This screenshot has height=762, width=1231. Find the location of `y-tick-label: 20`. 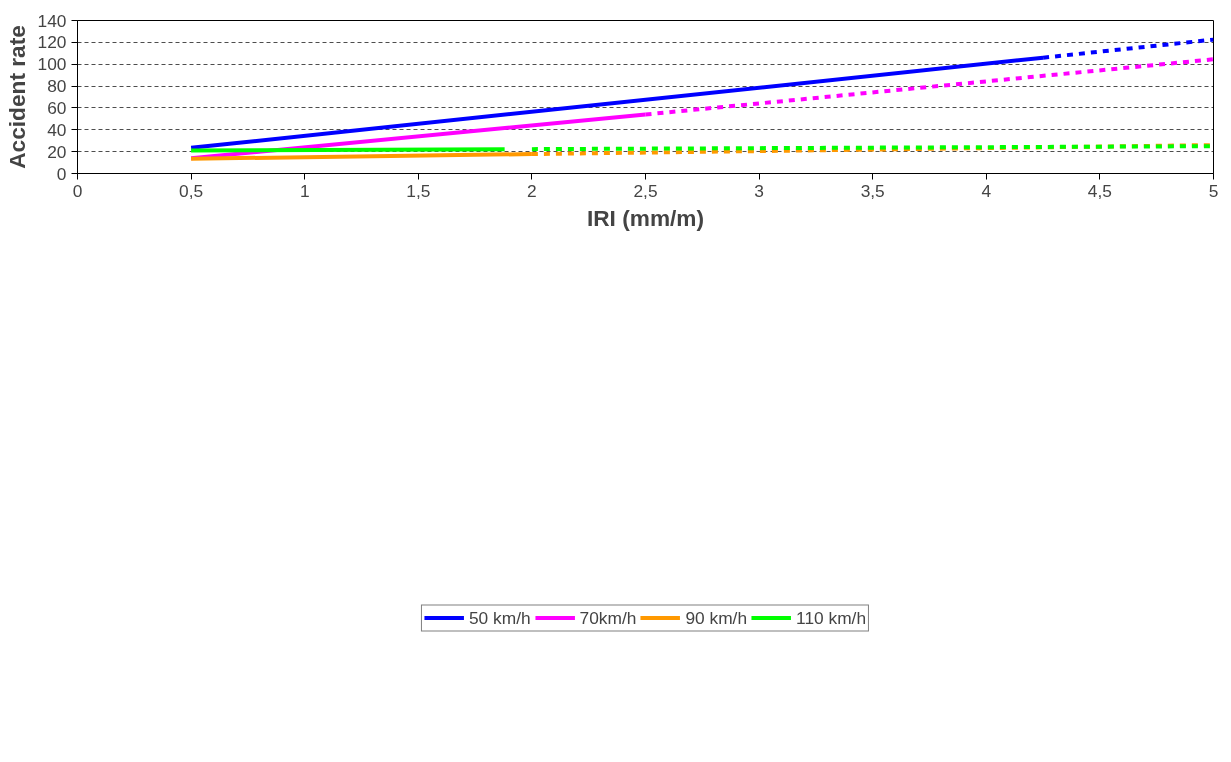

y-tick-label: 20 is located at coordinates (57, 151).